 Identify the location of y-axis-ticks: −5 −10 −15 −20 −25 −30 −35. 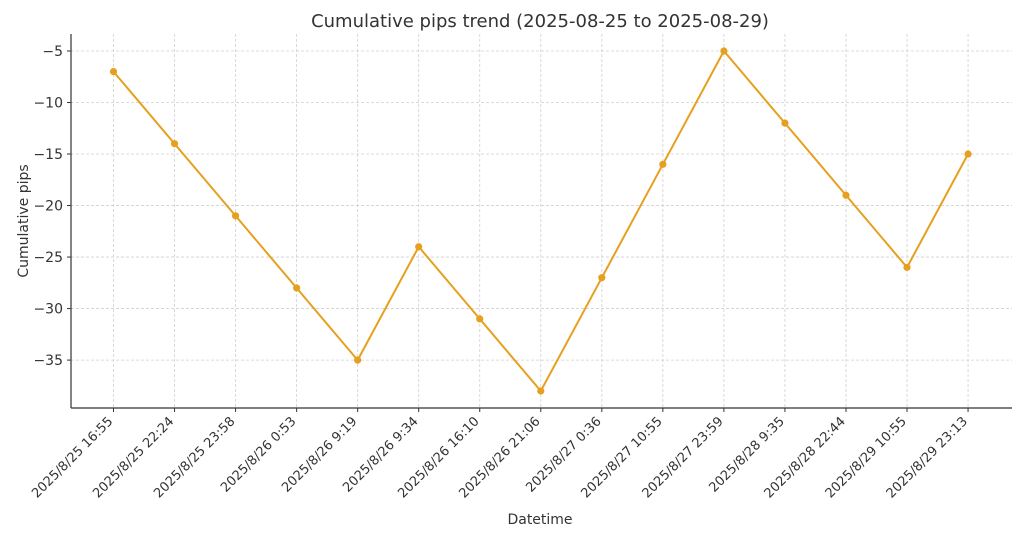
(52, 206).